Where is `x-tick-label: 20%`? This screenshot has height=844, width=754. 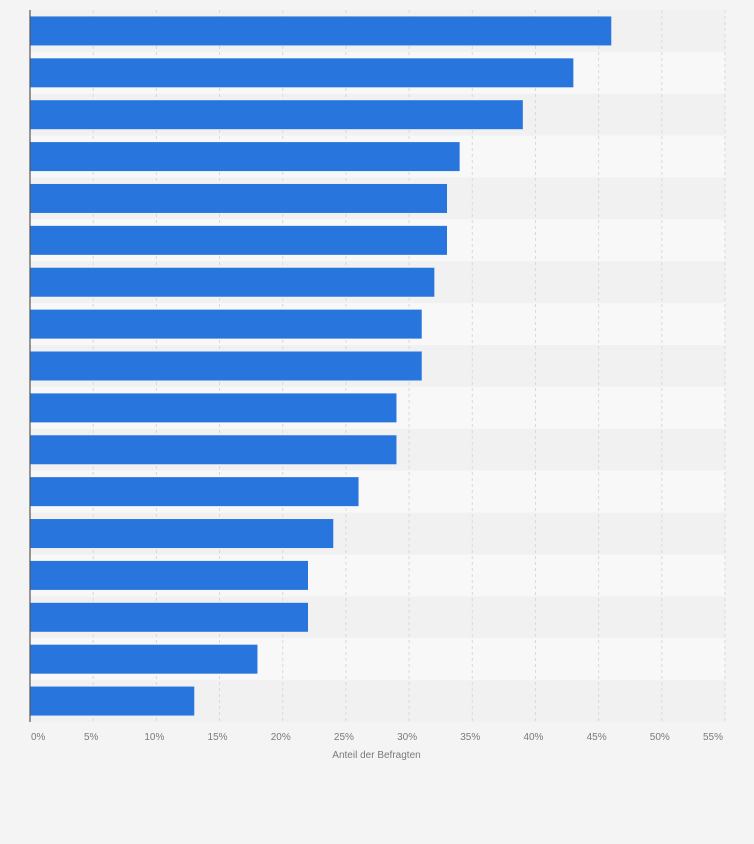
x-tick-label: 20% is located at coordinates (281, 737).